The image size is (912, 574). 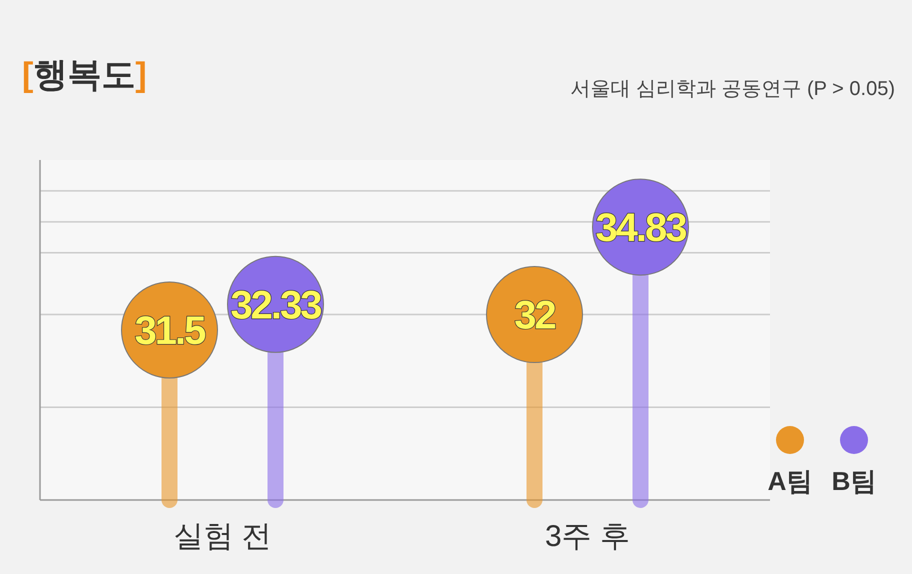 I want to click on chart-title: [행복도], so click(x=84, y=75).